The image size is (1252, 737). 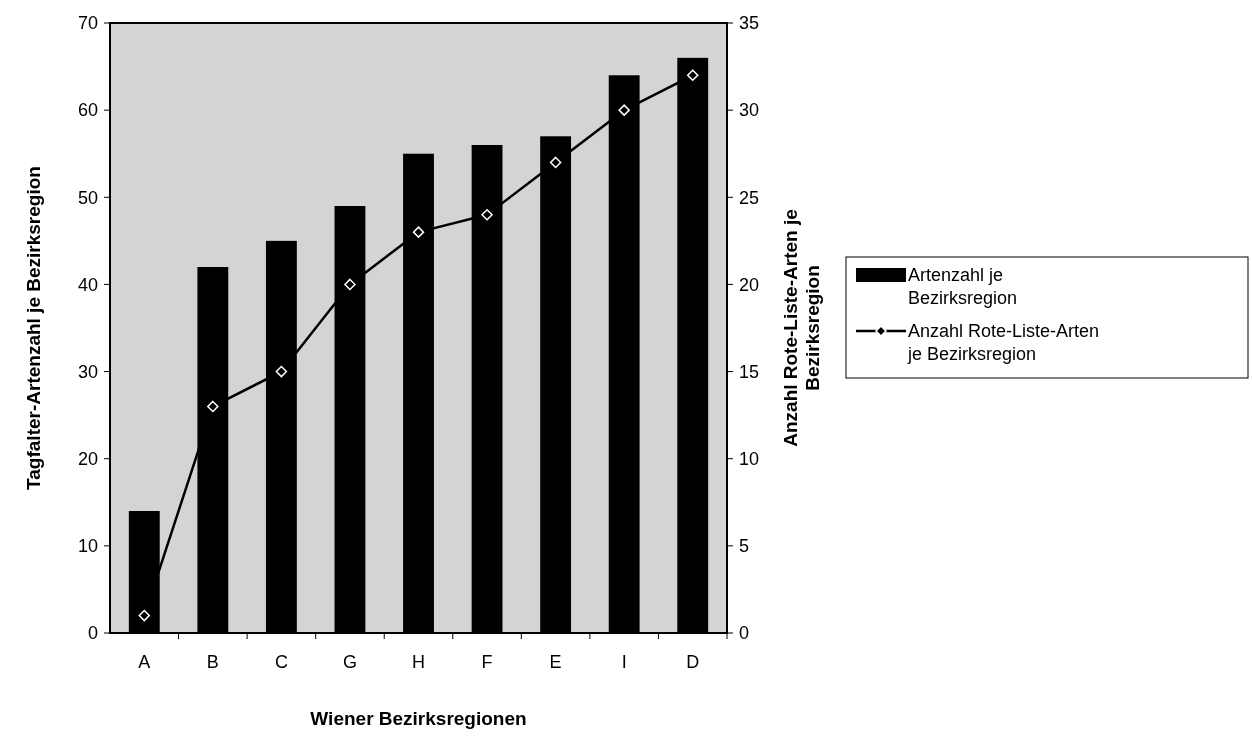 I want to click on x-tick-label: I, so click(x=624, y=662).